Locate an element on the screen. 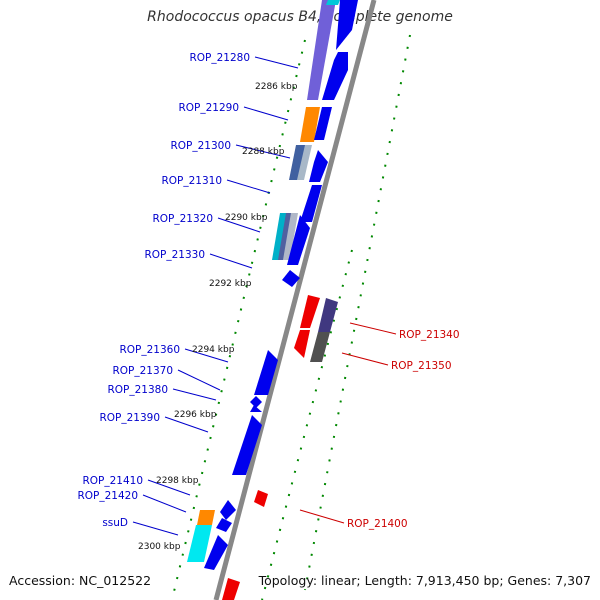  kbp-label: 2298 kbp is located at coordinates (177, 481).